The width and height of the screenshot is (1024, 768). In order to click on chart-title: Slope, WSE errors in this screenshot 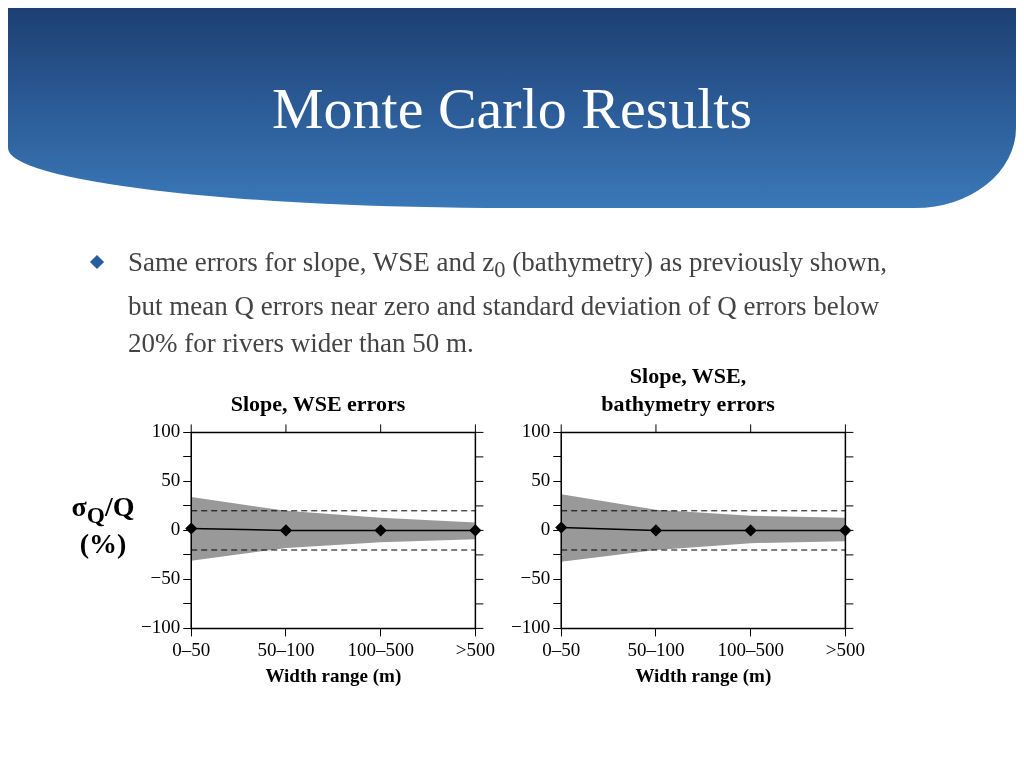, I will do `click(318, 404)`.